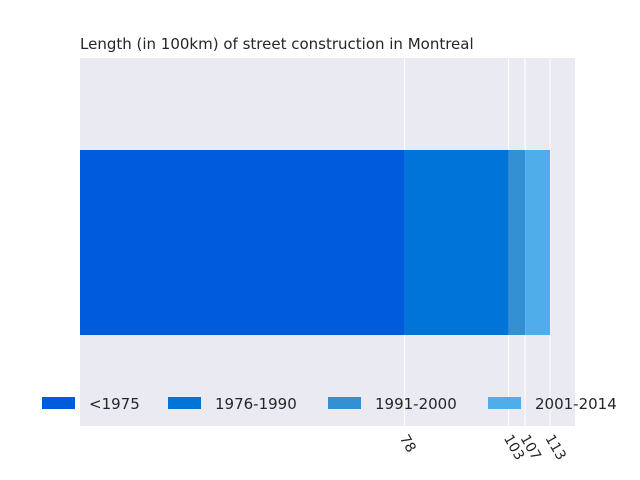  Describe the element at coordinates (256, 404) in the screenshot. I see `legend-label-1: 1976-1990` at that location.